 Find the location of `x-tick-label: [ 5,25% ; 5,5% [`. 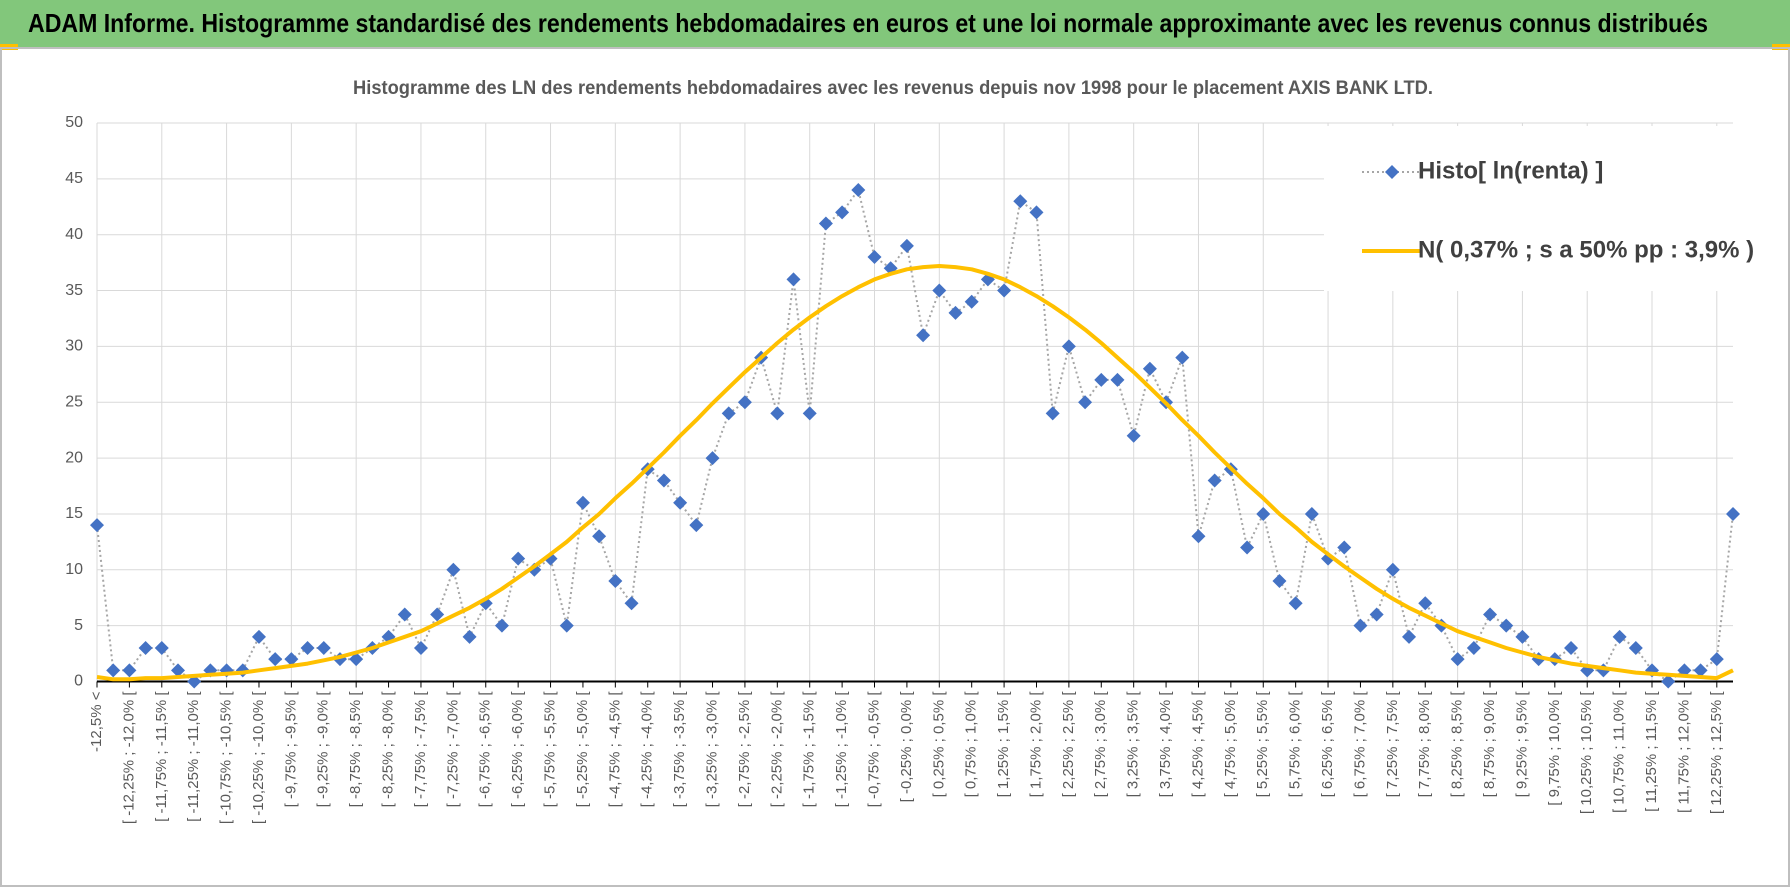

x-tick-label: [ 5,25% ; 5,5% [ is located at coordinates (1262, 744).